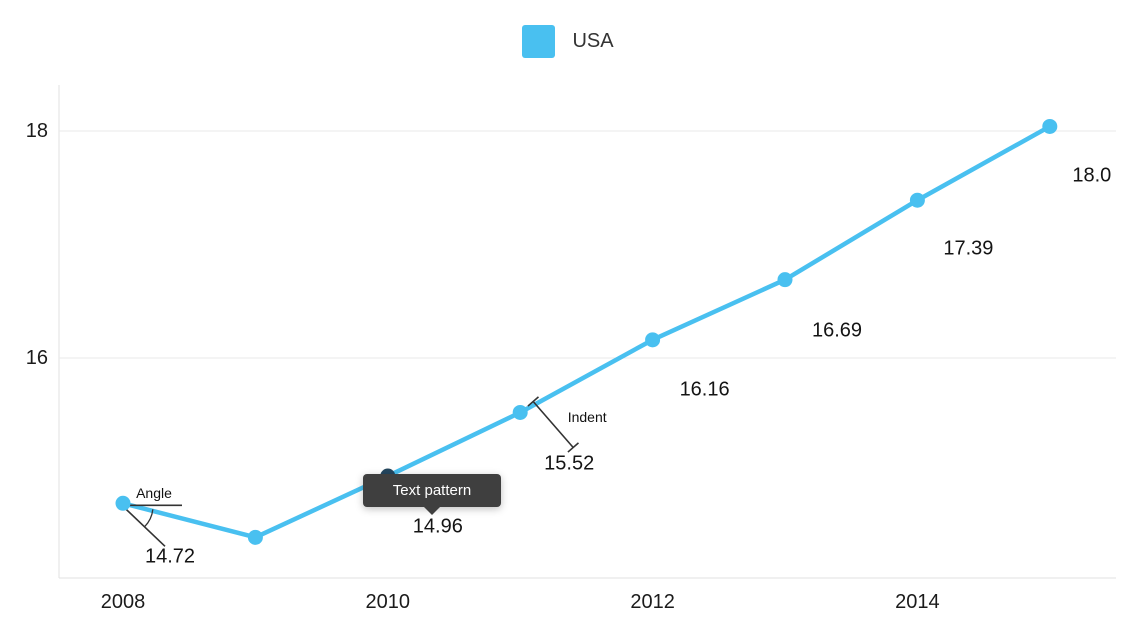 The height and width of the screenshot is (640, 1136). Describe the element at coordinates (917, 602) in the screenshot. I see `x-axis-label-2014: 2014` at that location.